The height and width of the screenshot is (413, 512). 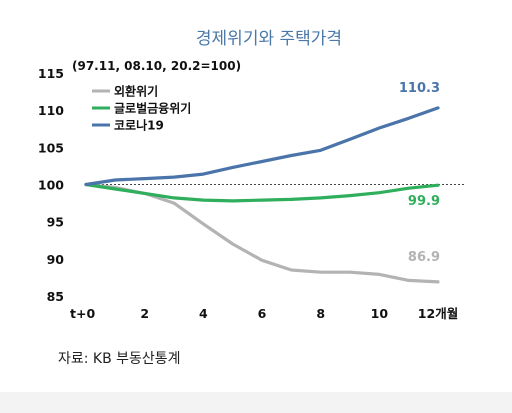 I want to click on data-label: 110.3, so click(x=419, y=88).